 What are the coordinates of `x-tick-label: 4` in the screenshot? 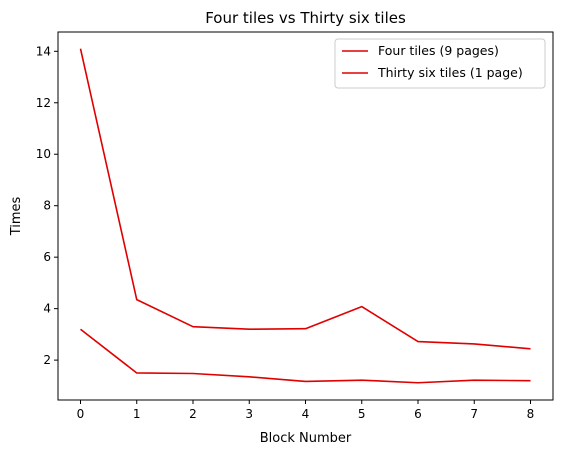 It's located at (306, 414).